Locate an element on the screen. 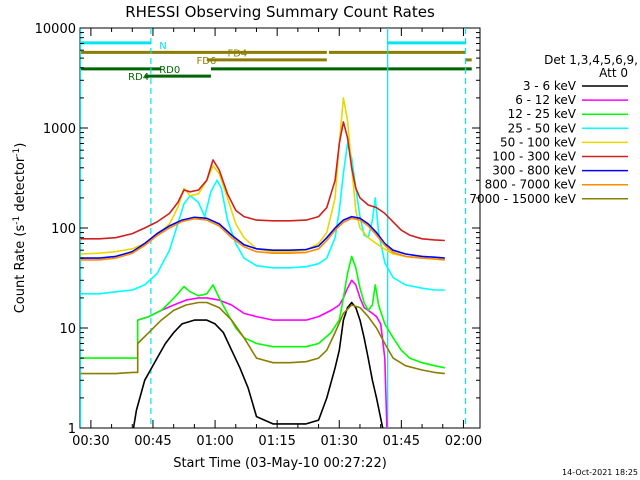 This screenshot has width=640, height=480. legend-label: 800 - 7000 keV is located at coordinates (531, 185).